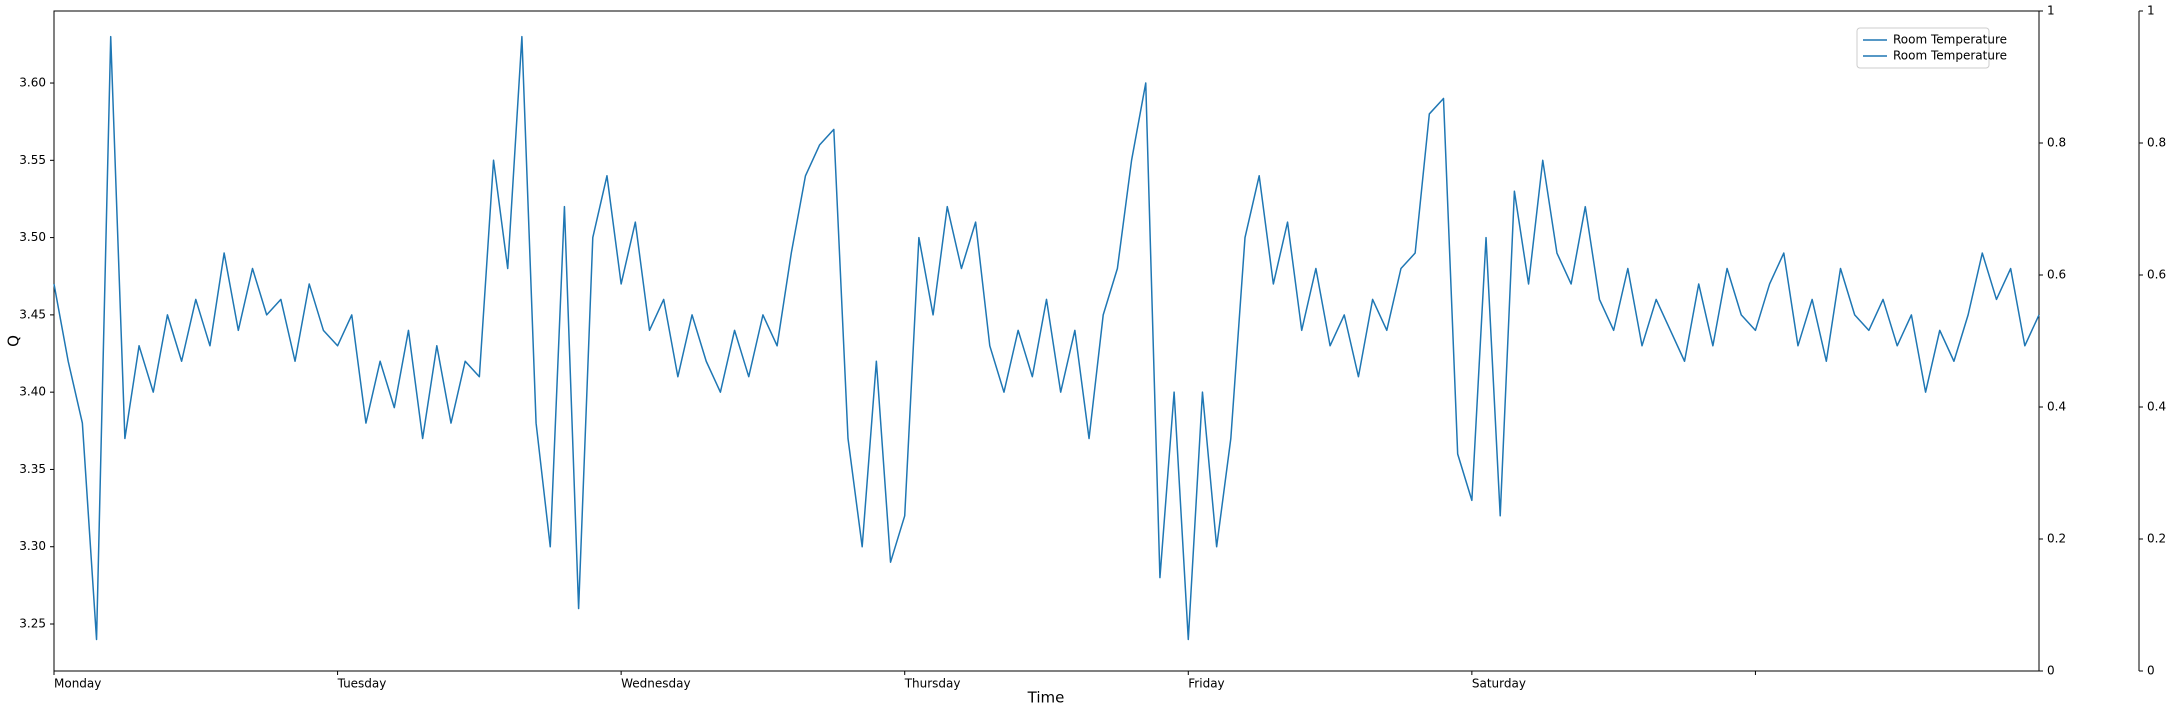  What do you see at coordinates (32, 546) in the screenshot?
I see `y-tick-label: 3.30` at bounding box center [32, 546].